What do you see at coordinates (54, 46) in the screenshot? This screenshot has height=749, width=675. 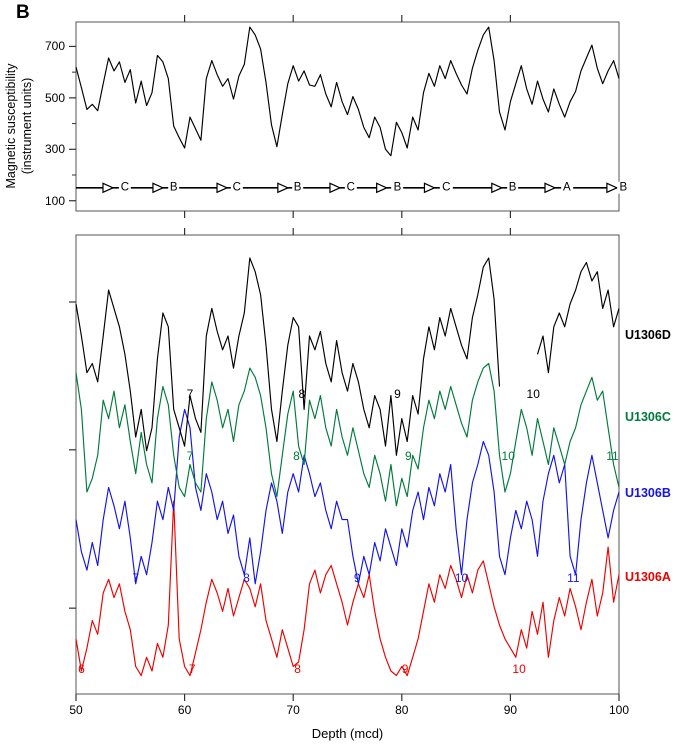 I see `y-tick-label: 700` at bounding box center [54, 46].